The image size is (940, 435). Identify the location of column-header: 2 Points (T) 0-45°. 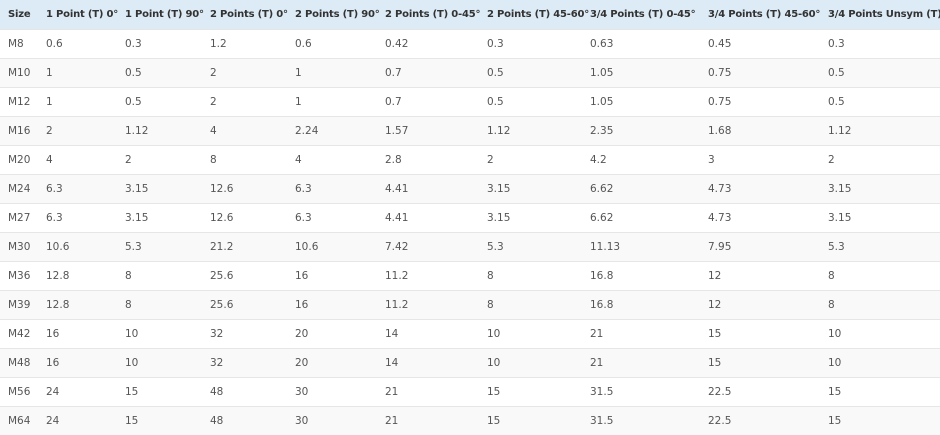
(428, 15).